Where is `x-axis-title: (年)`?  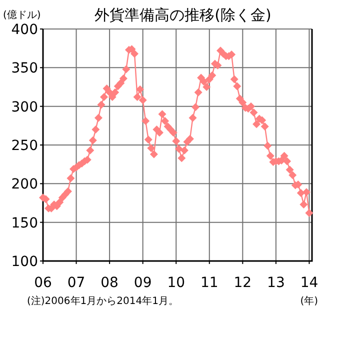
x-axis-title: (年) is located at coordinates (309, 301).